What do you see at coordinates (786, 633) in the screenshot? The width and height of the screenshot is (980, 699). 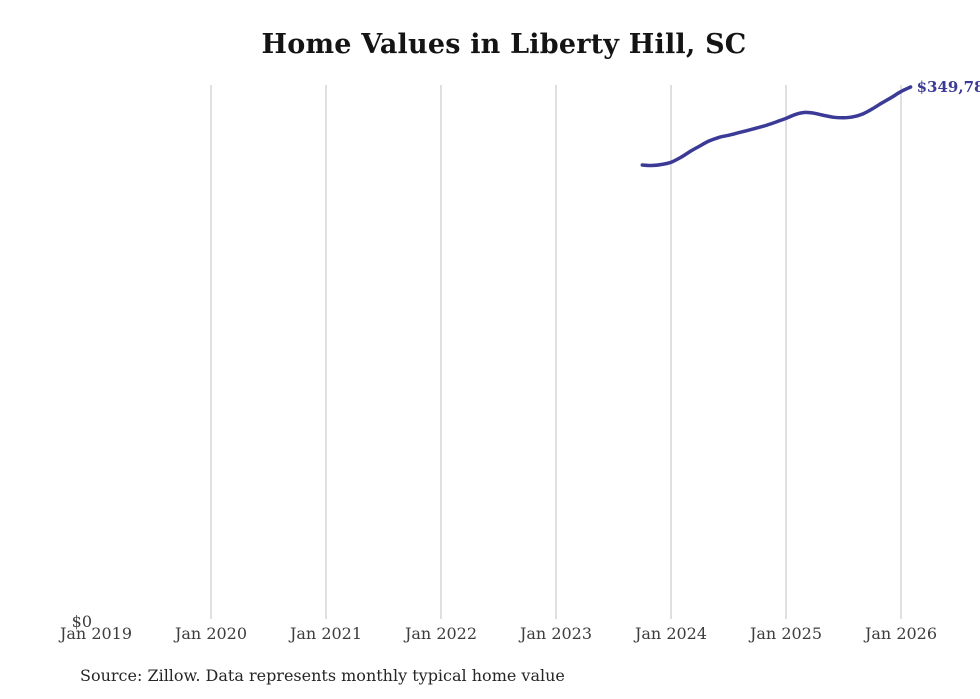 I see `x-tick-label: Jan 2025` at bounding box center [786, 633].